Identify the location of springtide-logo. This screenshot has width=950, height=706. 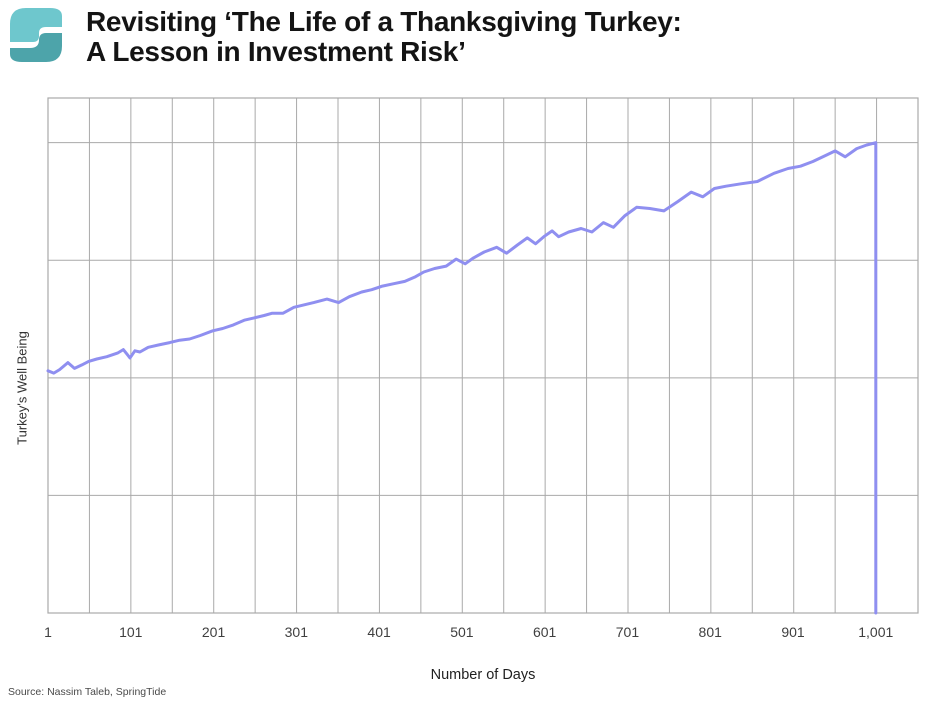
(36, 35).